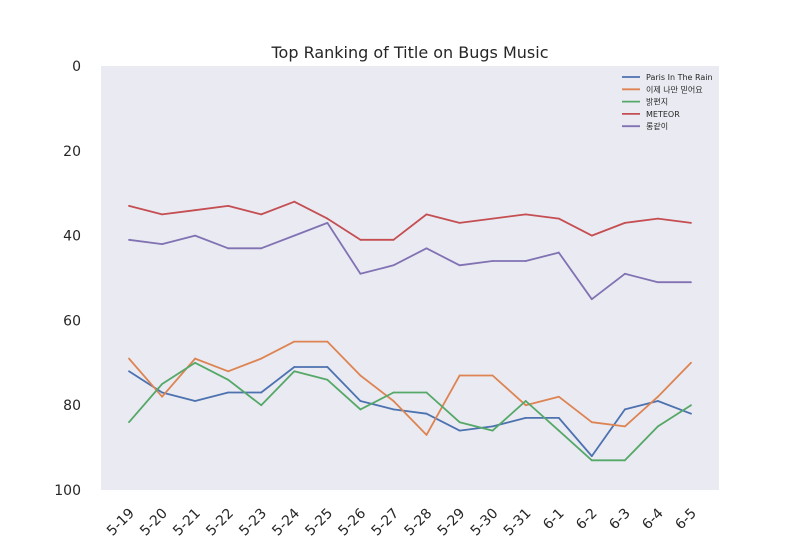 Image resolution: width=800 pixels, height=550 pixels. What do you see at coordinates (518, 523) in the screenshot?
I see `x-tick-label: 5-31` at bounding box center [518, 523].